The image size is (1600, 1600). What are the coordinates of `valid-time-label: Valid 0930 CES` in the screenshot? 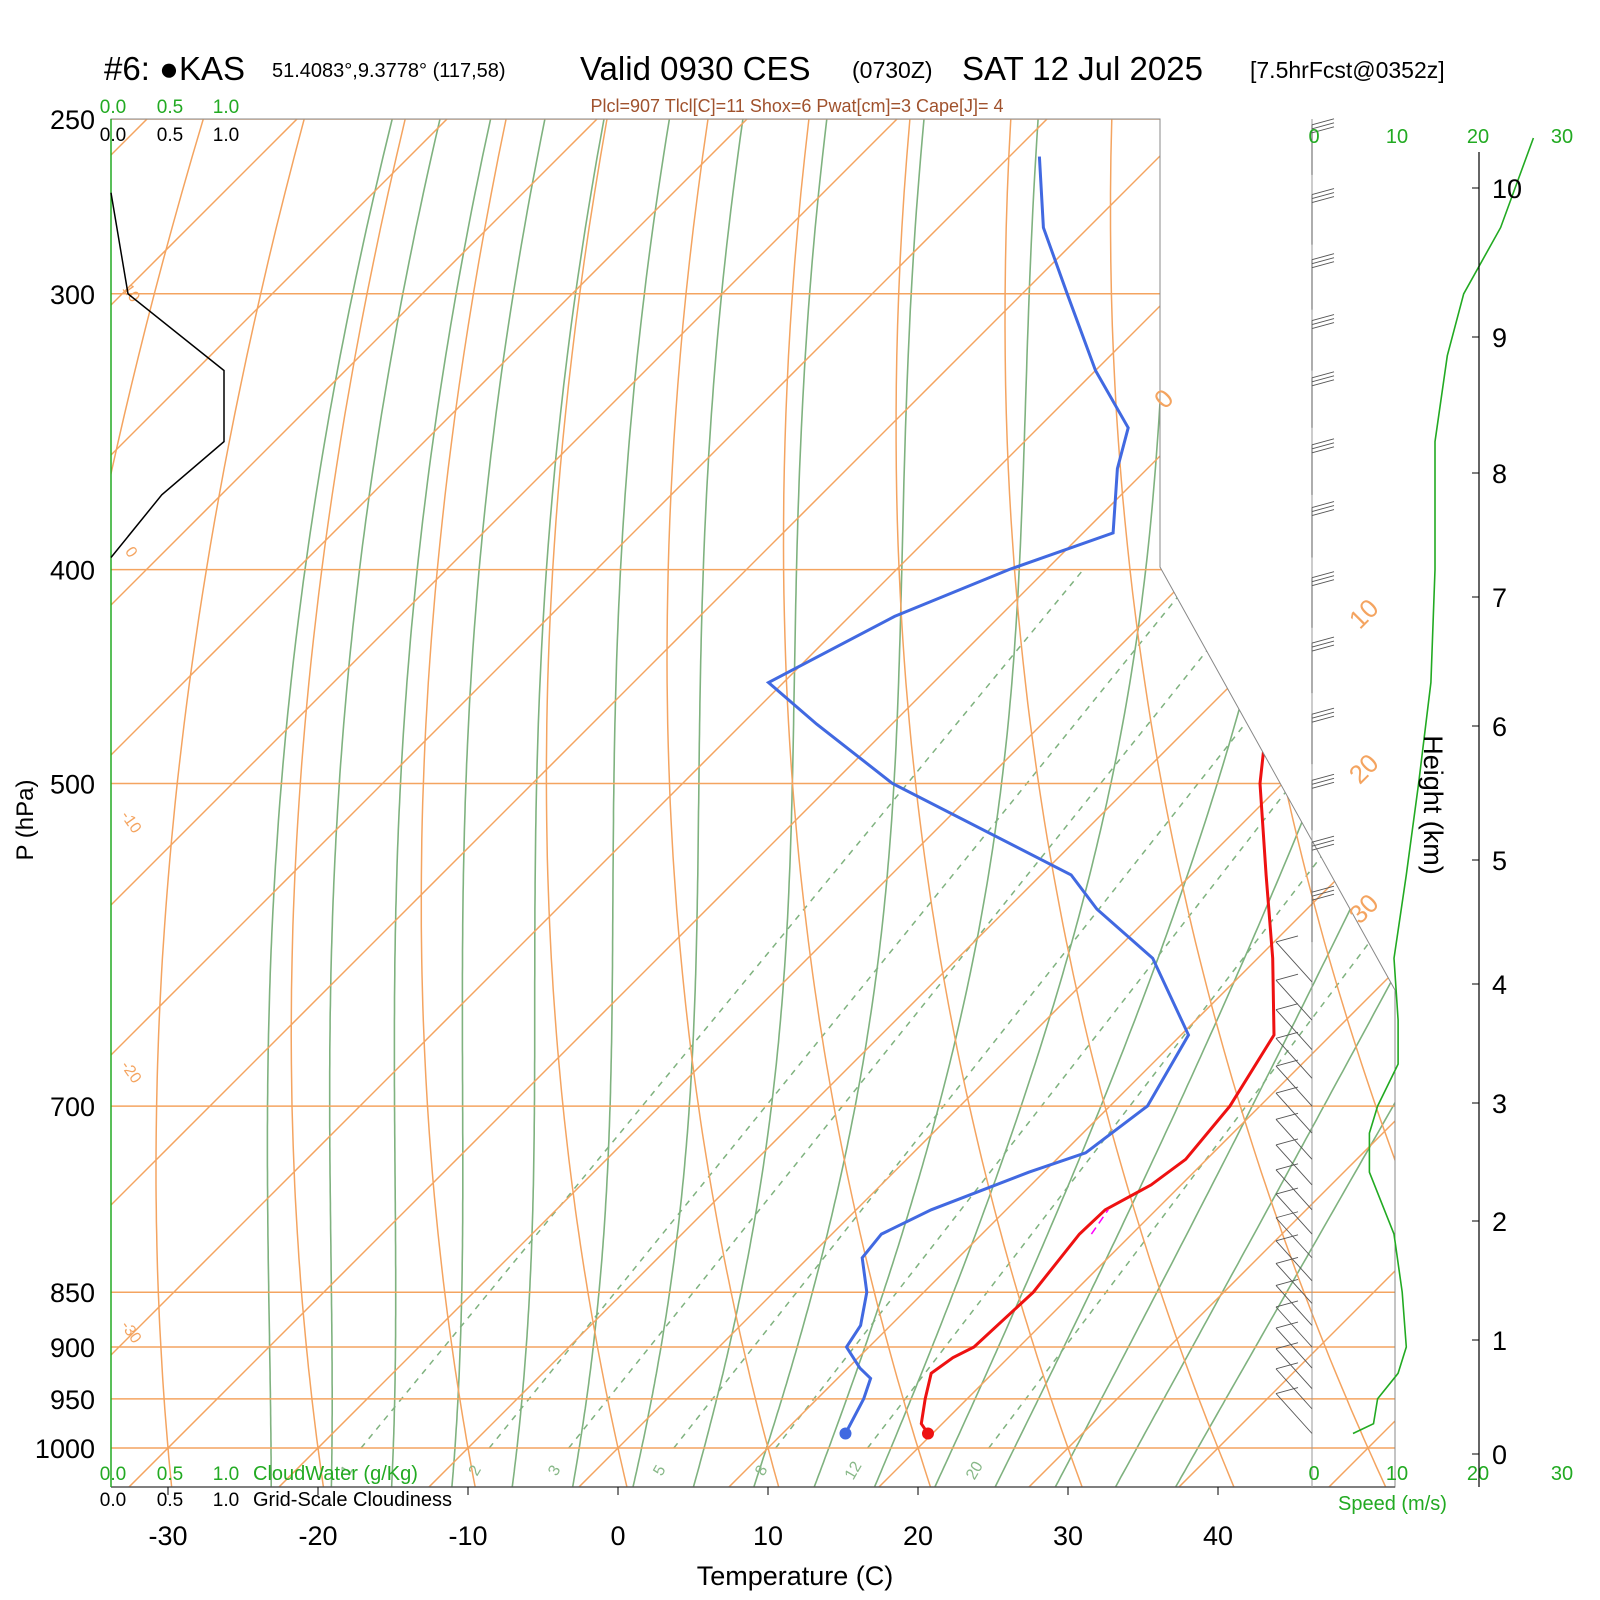 It's located at (695, 68).